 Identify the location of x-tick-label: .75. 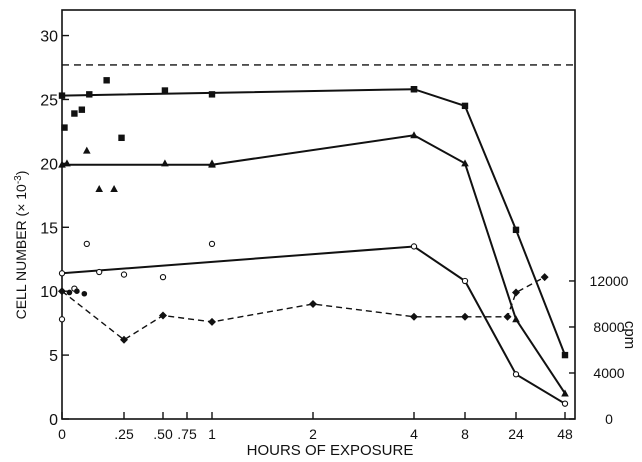
(187, 434).